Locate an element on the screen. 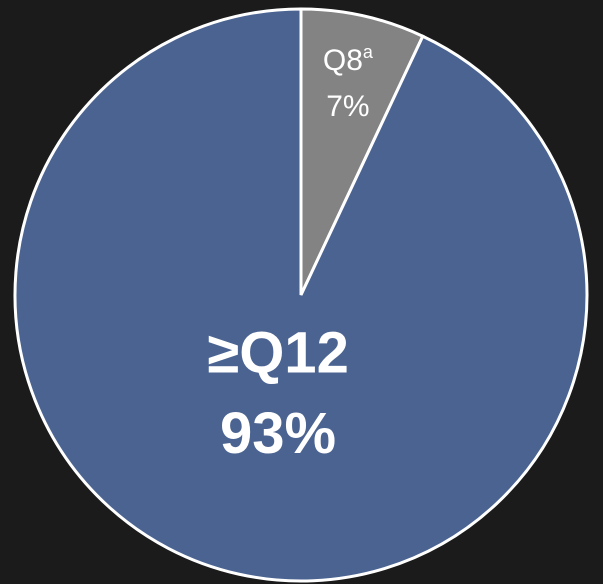 The width and height of the screenshot is (603, 584). category-text: Q8 is located at coordinates (343, 60).